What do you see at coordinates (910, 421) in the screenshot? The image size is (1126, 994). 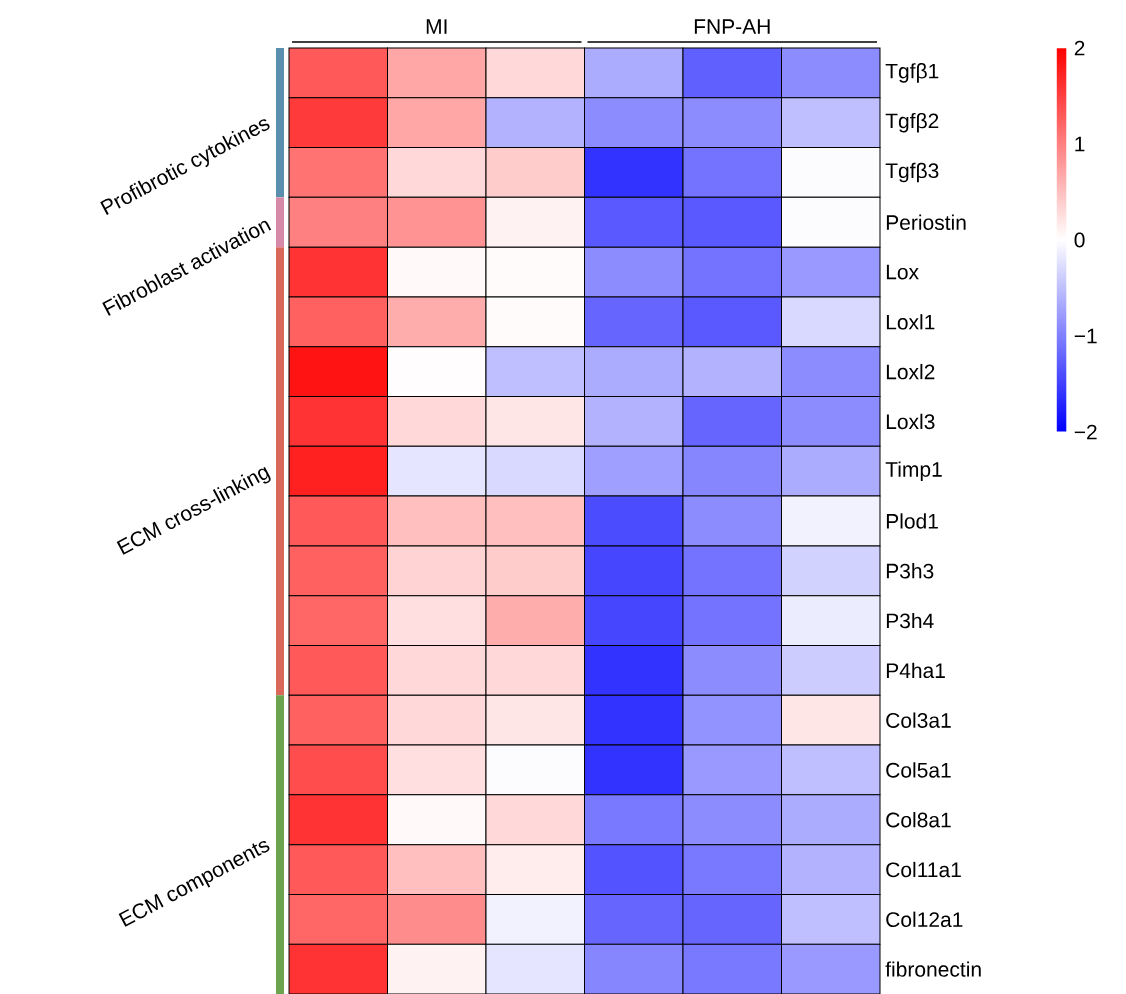 I see `y-tick-label: Loxl3` at bounding box center [910, 421].